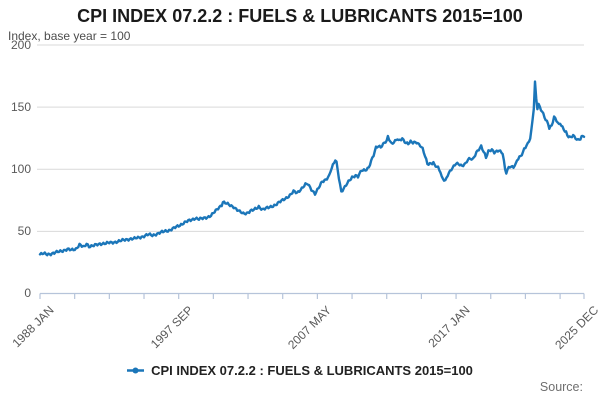  I want to click on y-axis-label: 50, so click(24, 230).